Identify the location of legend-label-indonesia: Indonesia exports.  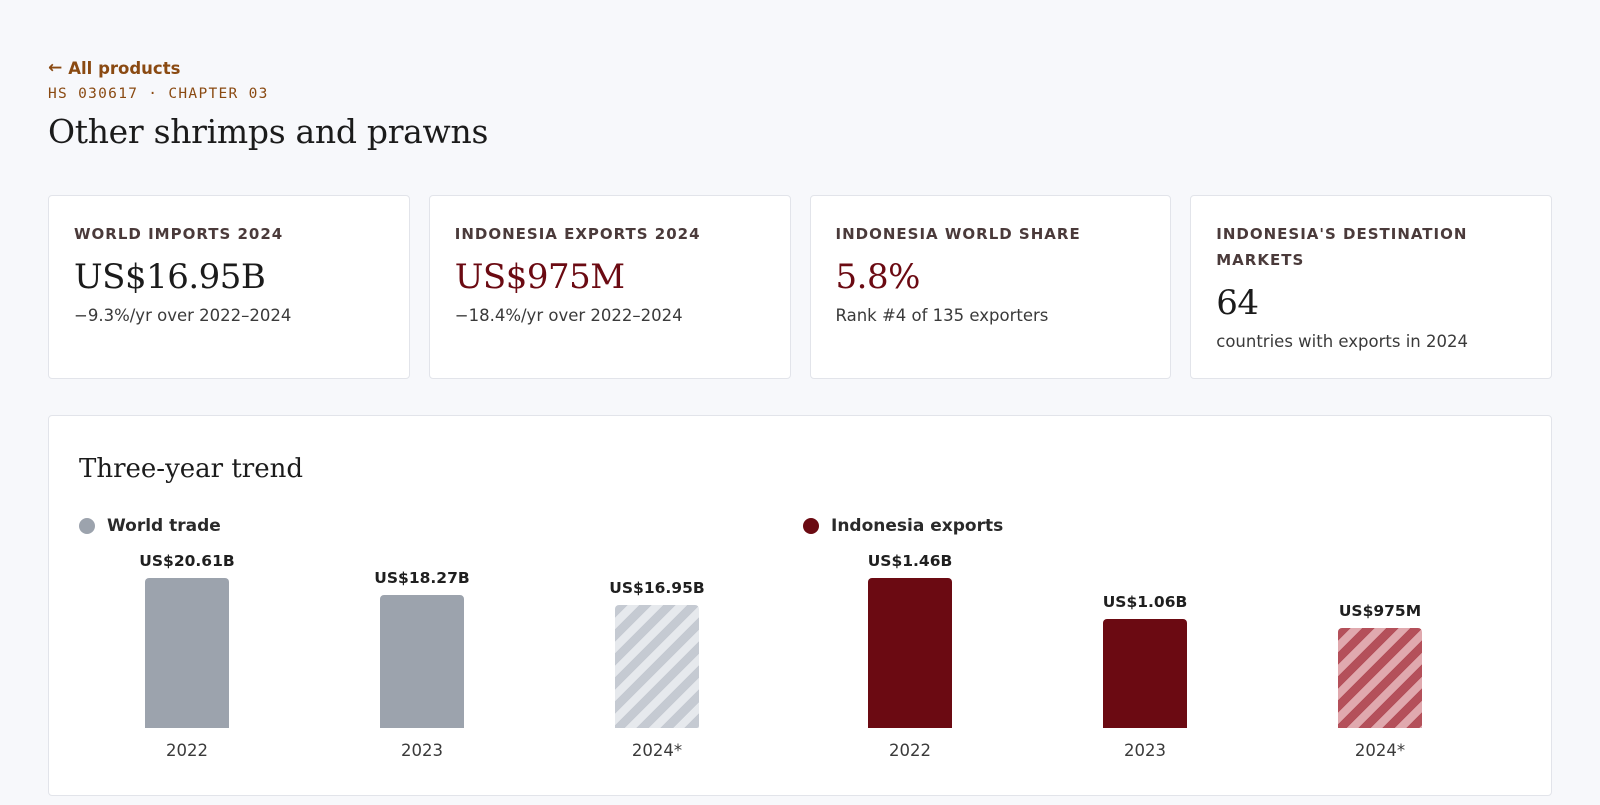
(917, 526).